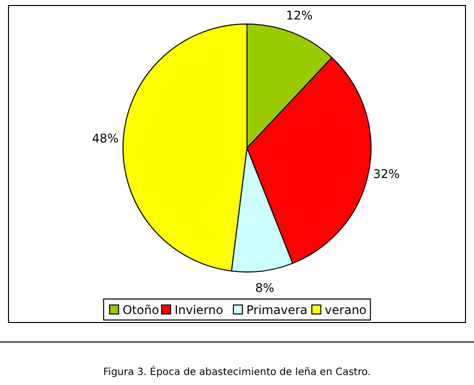 Image resolution: width=474 pixels, height=385 pixels. I want to click on data-label: 8%, so click(264, 288).